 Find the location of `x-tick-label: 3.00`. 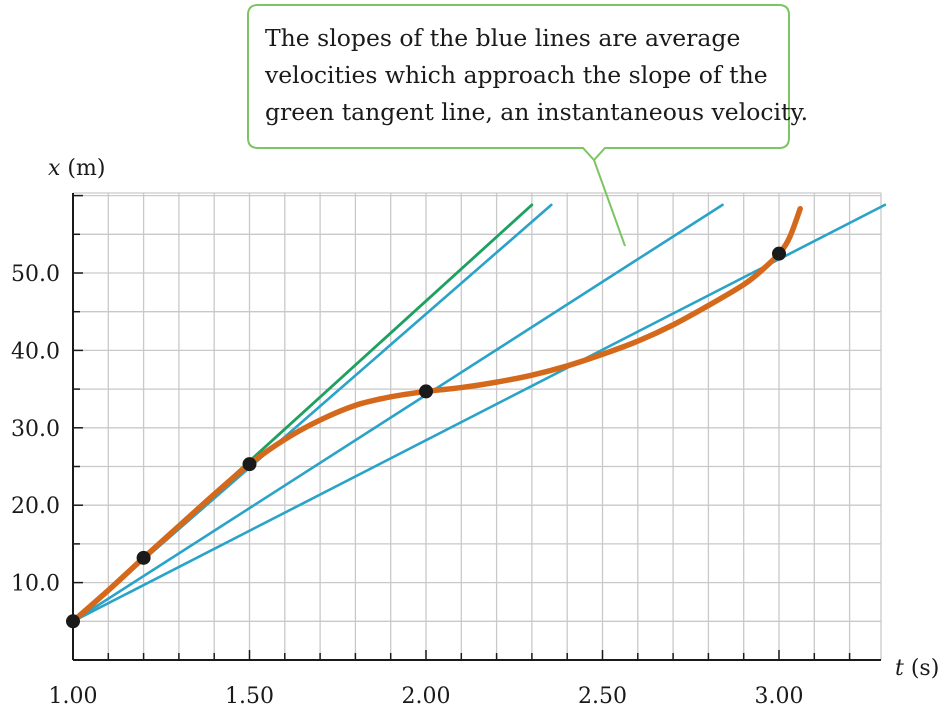

x-tick-label: 3.00 is located at coordinates (779, 696).